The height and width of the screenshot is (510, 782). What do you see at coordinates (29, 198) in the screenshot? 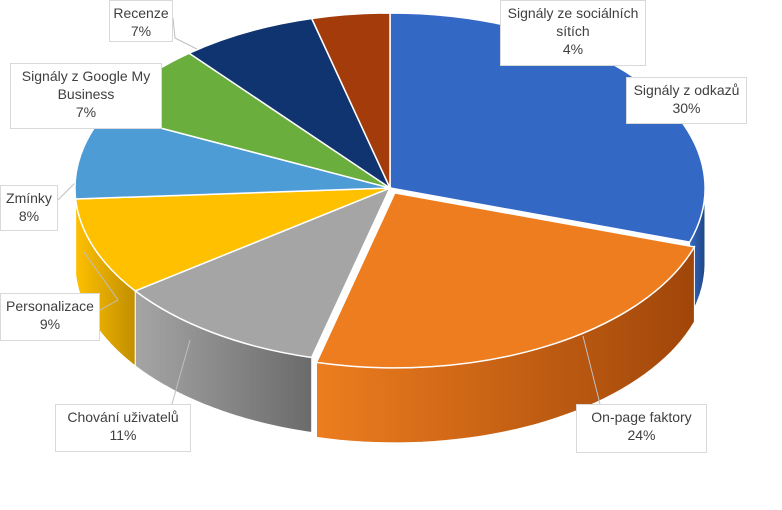
I see `slice-label-text: Zmínky` at bounding box center [29, 198].